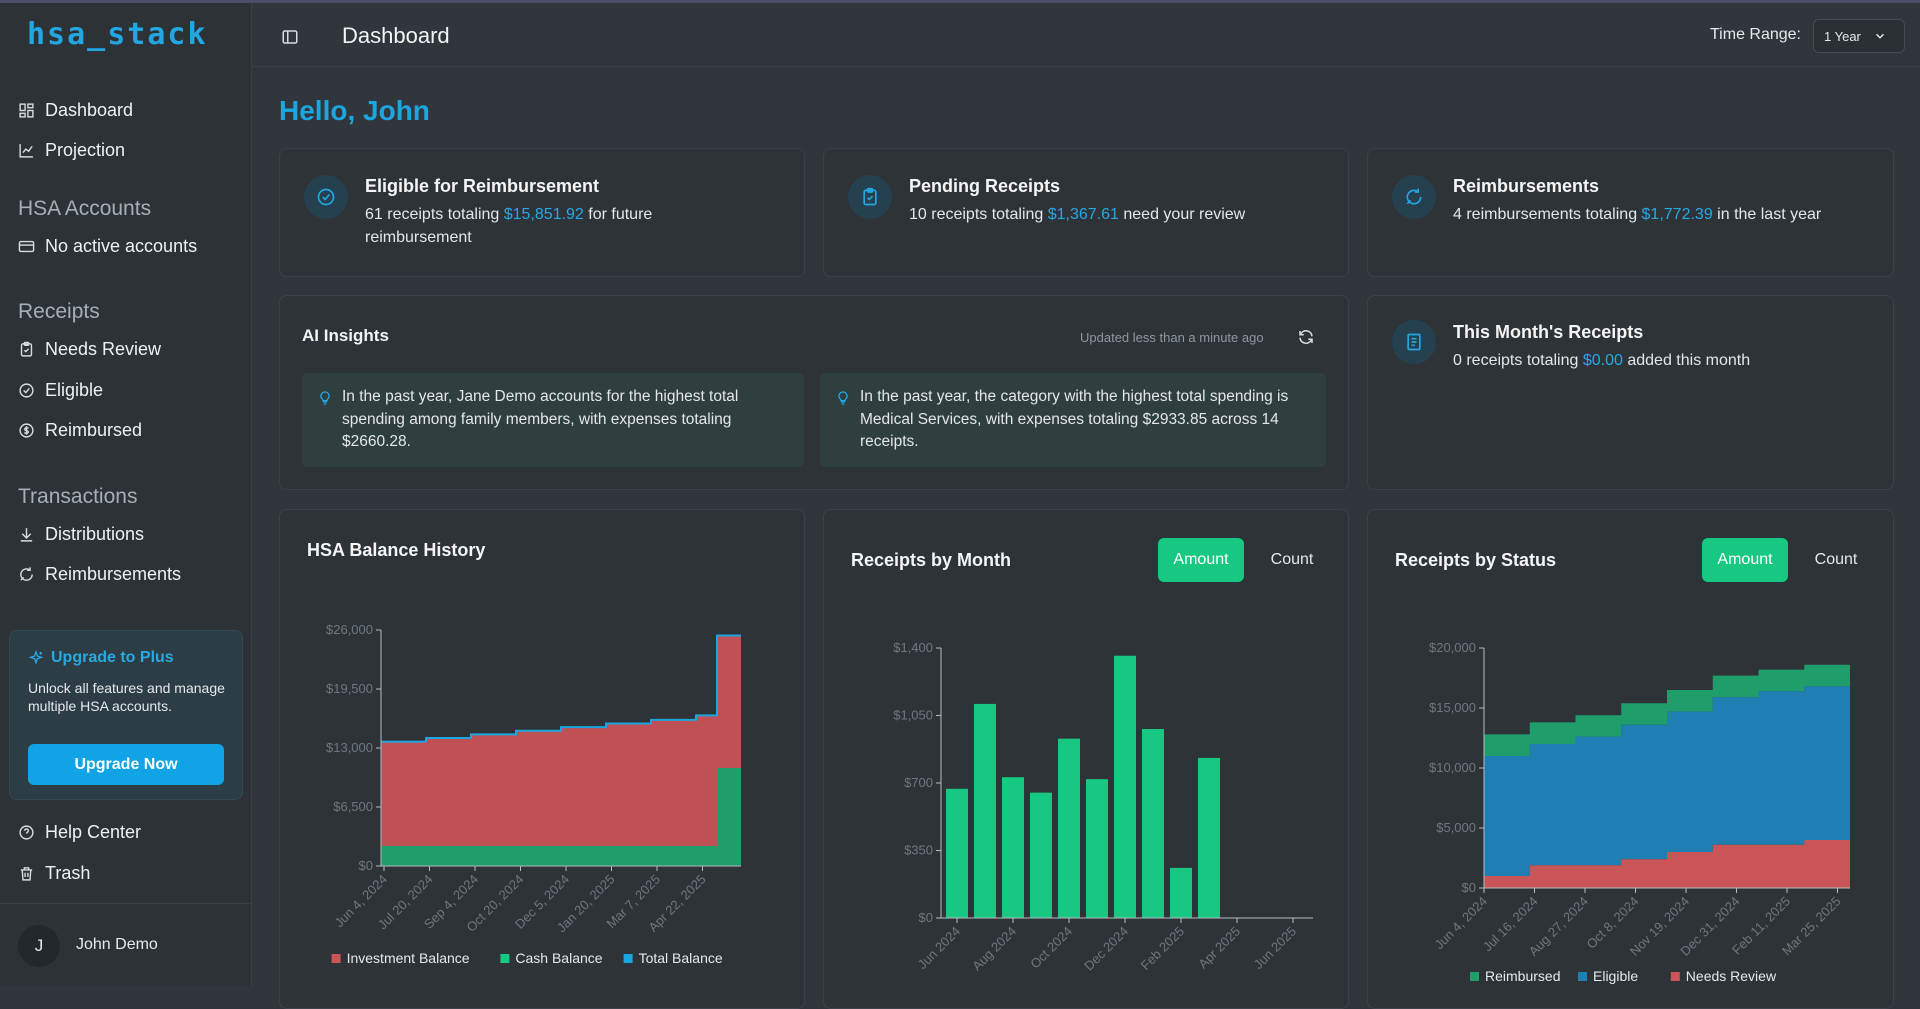  What do you see at coordinates (1859, 36) in the screenshot?
I see `time-range-select: 1 Year` at bounding box center [1859, 36].